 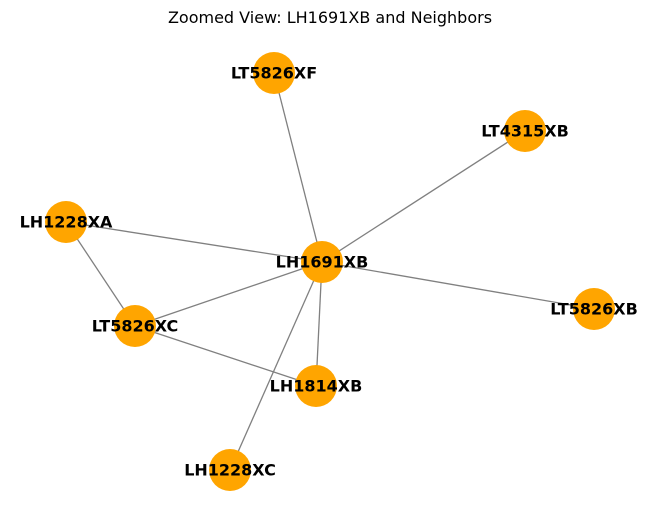 I want to click on node-lh1228xa, so click(x=66, y=222).